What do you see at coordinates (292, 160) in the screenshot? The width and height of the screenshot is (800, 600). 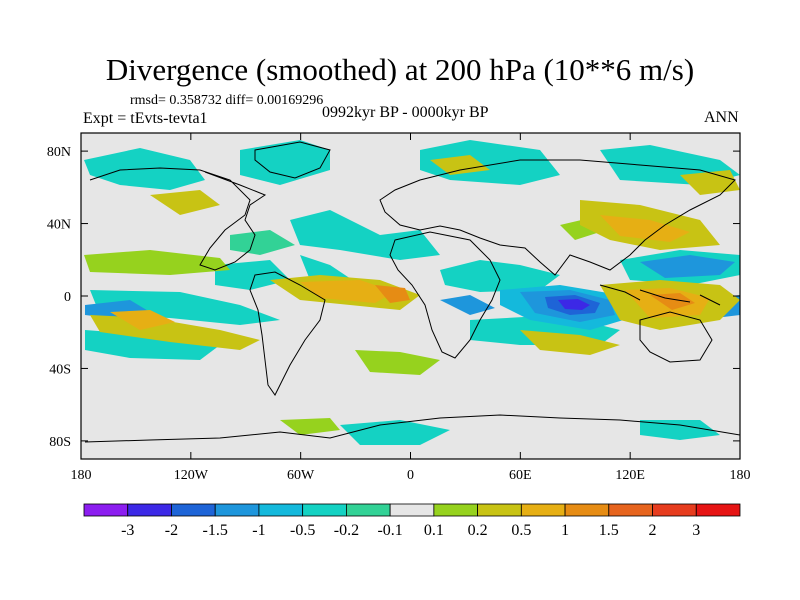 I see `coastline-greenland` at bounding box center [292, 160].